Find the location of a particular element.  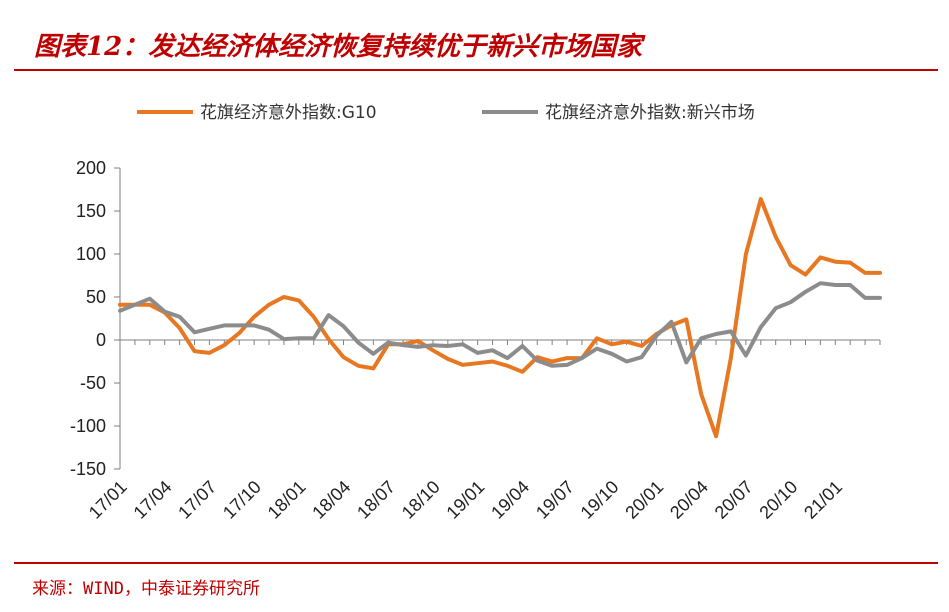

x-tick-label: 20/10 is located at coordinates (778, 500).